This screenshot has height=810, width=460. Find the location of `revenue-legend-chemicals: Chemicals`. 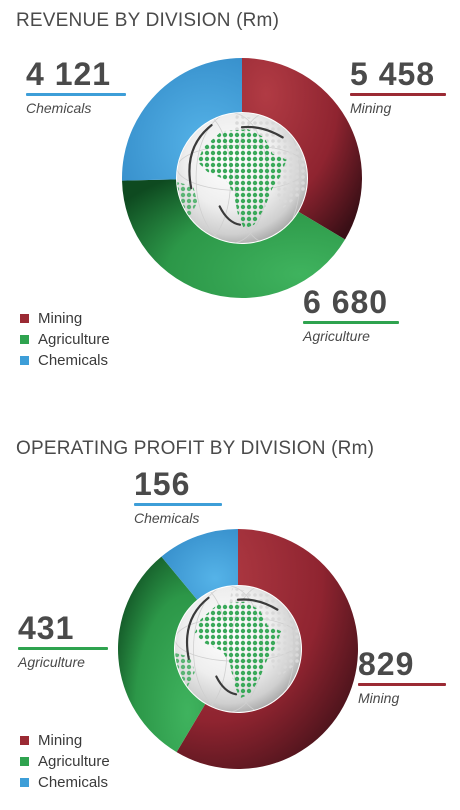

revenue-legend-chemicals: Chemicals is located at coordinates (65, 360).